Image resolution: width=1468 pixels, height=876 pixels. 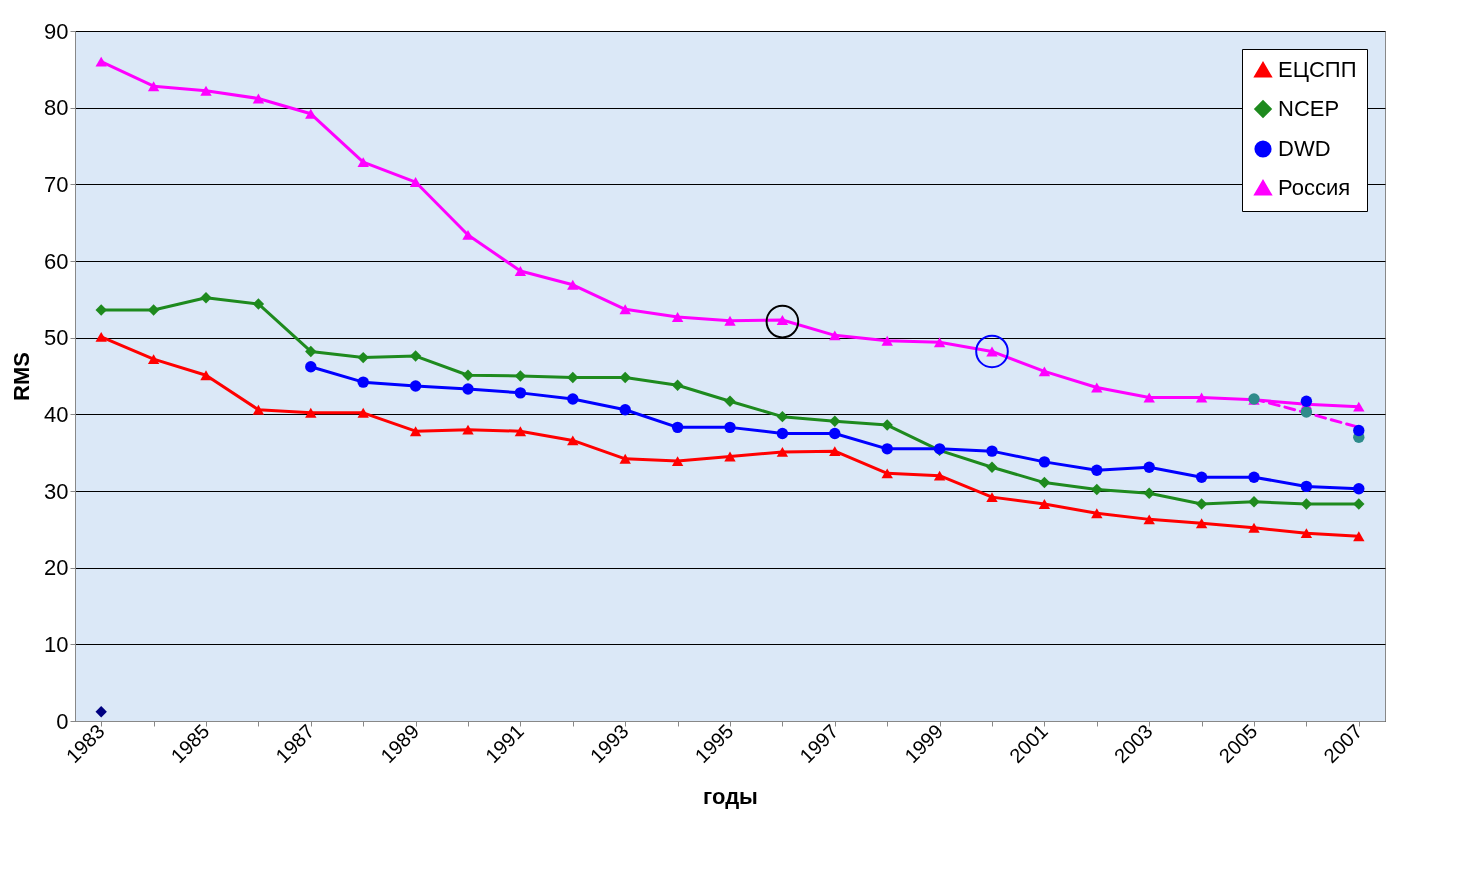 What do you see at coordinates (56, 108) in the screenshot?
I see `y-tick-label: 80` at bounding box center [56, 108].